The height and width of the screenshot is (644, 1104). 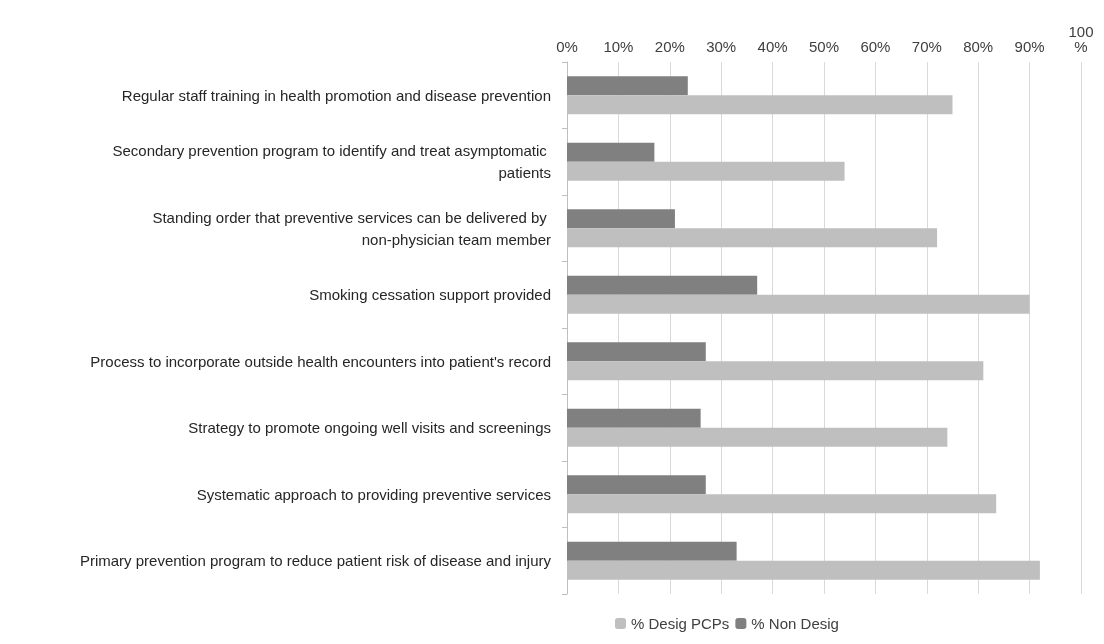 I want to click on y-tick-label: Primary prevention program to reduce patient risk of disease and injury, so click(x=315, y=561).